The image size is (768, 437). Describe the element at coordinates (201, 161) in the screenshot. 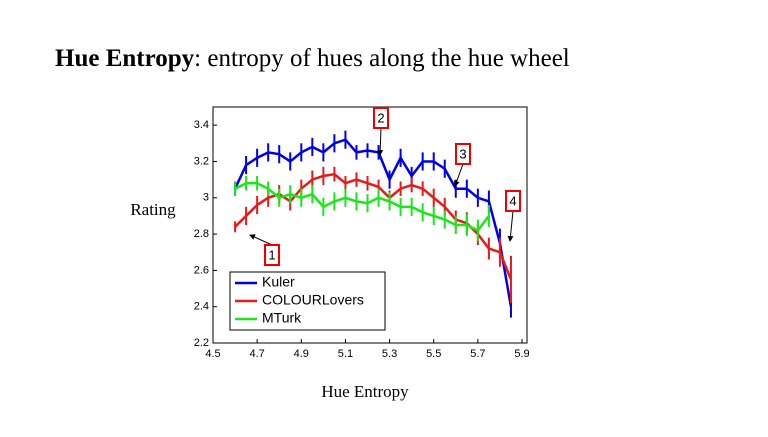

I see `y-tick-label: 3.2` at that location.